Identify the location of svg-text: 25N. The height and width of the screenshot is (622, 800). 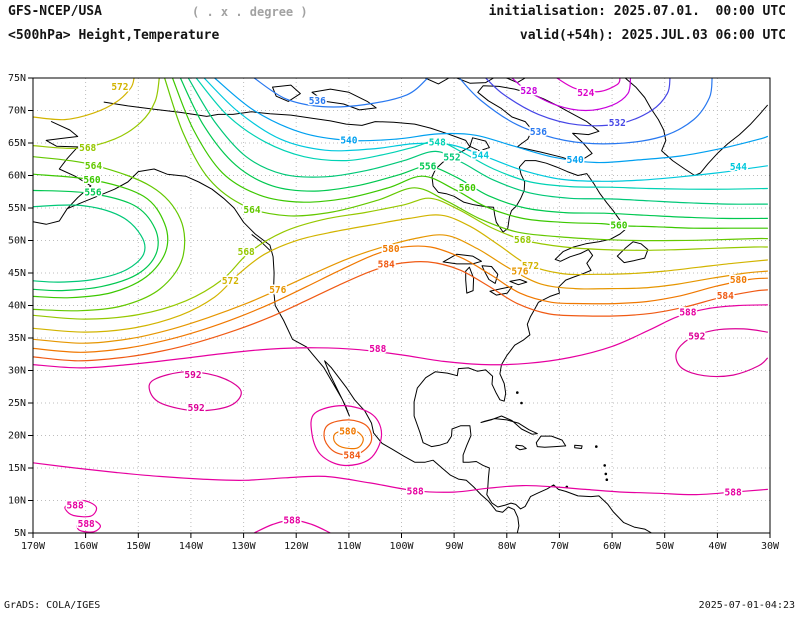
(17, 403).